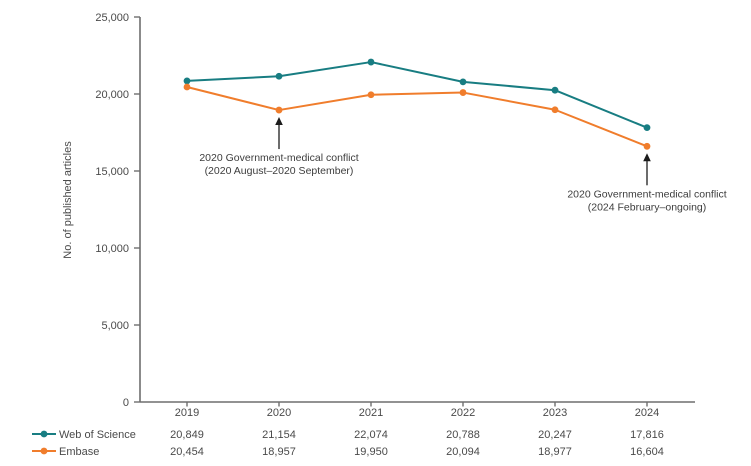 Image resolution: width=751 pixels, height=466 pixels. Describe the element at coordinates (371, 413) in the screenshot. I see `x-tick-label: 2021` at that location.